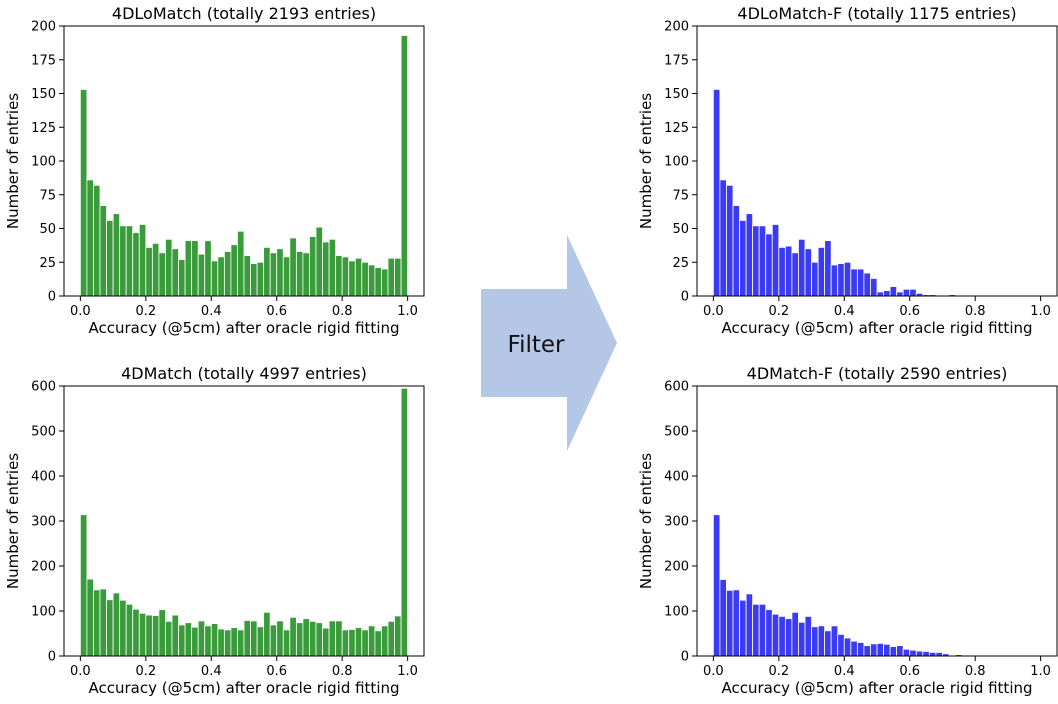 The image size is (1058, 704). What do you see at coordinates (243, 522) in the screenshot?
I see `bars` at bounding box center [243, 522].